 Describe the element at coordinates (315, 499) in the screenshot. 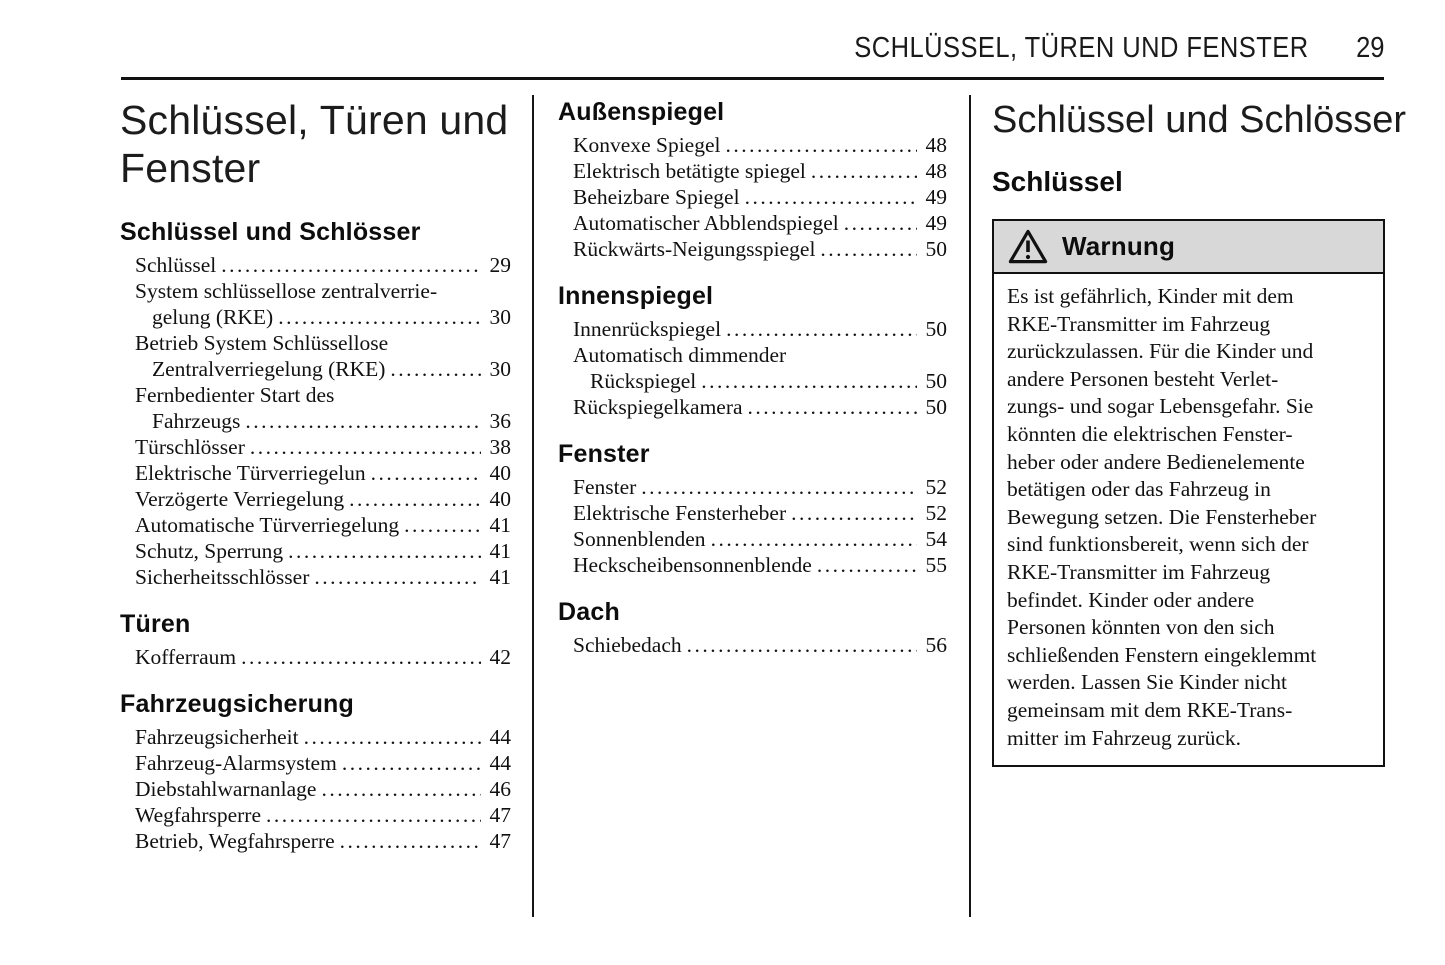

I see `toc-entry-line: Verzögerte Verriegelung 40` at that location.